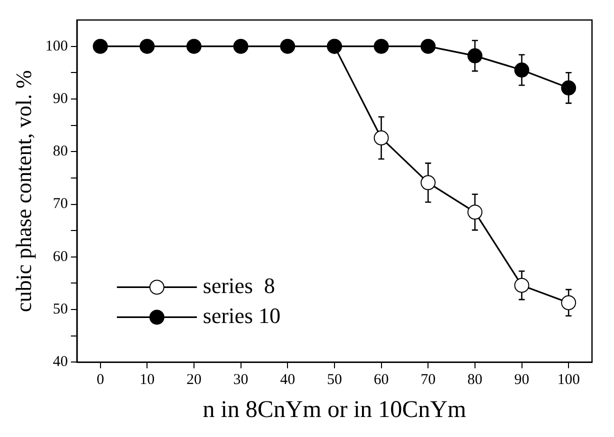  I want to click on x-tick-label: 0, so click(100, 380).